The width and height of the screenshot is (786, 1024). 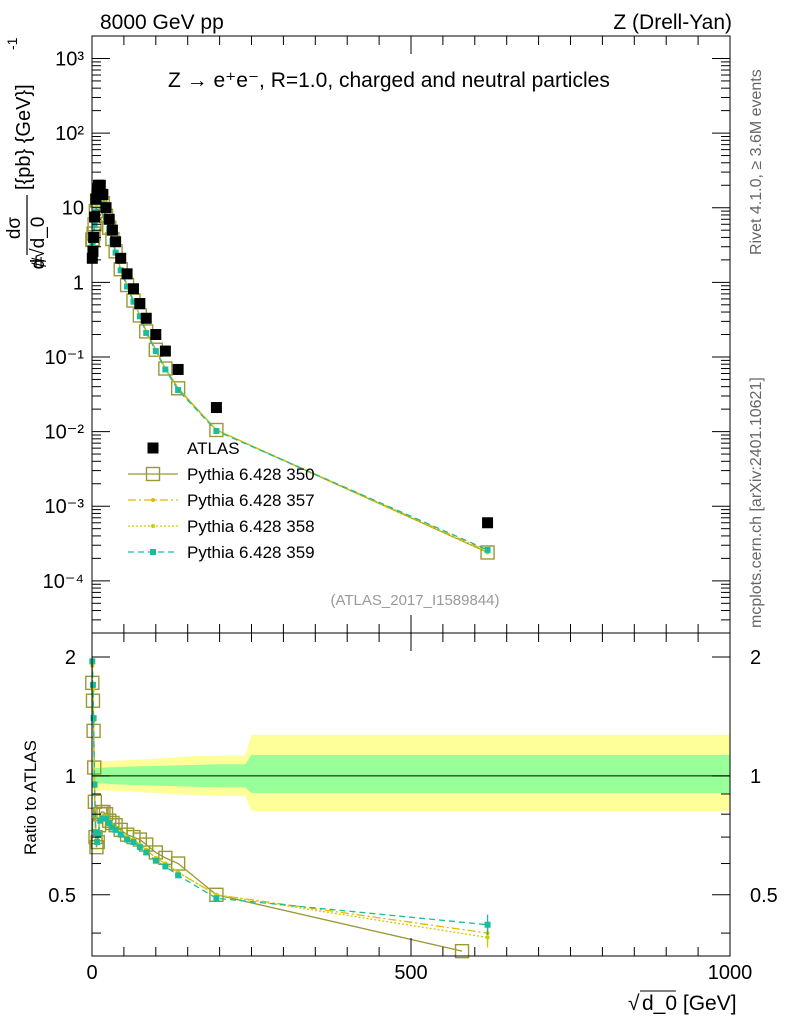 I want to click on svg-text: [{pb} {GeV}], so click(x=24, y=137).